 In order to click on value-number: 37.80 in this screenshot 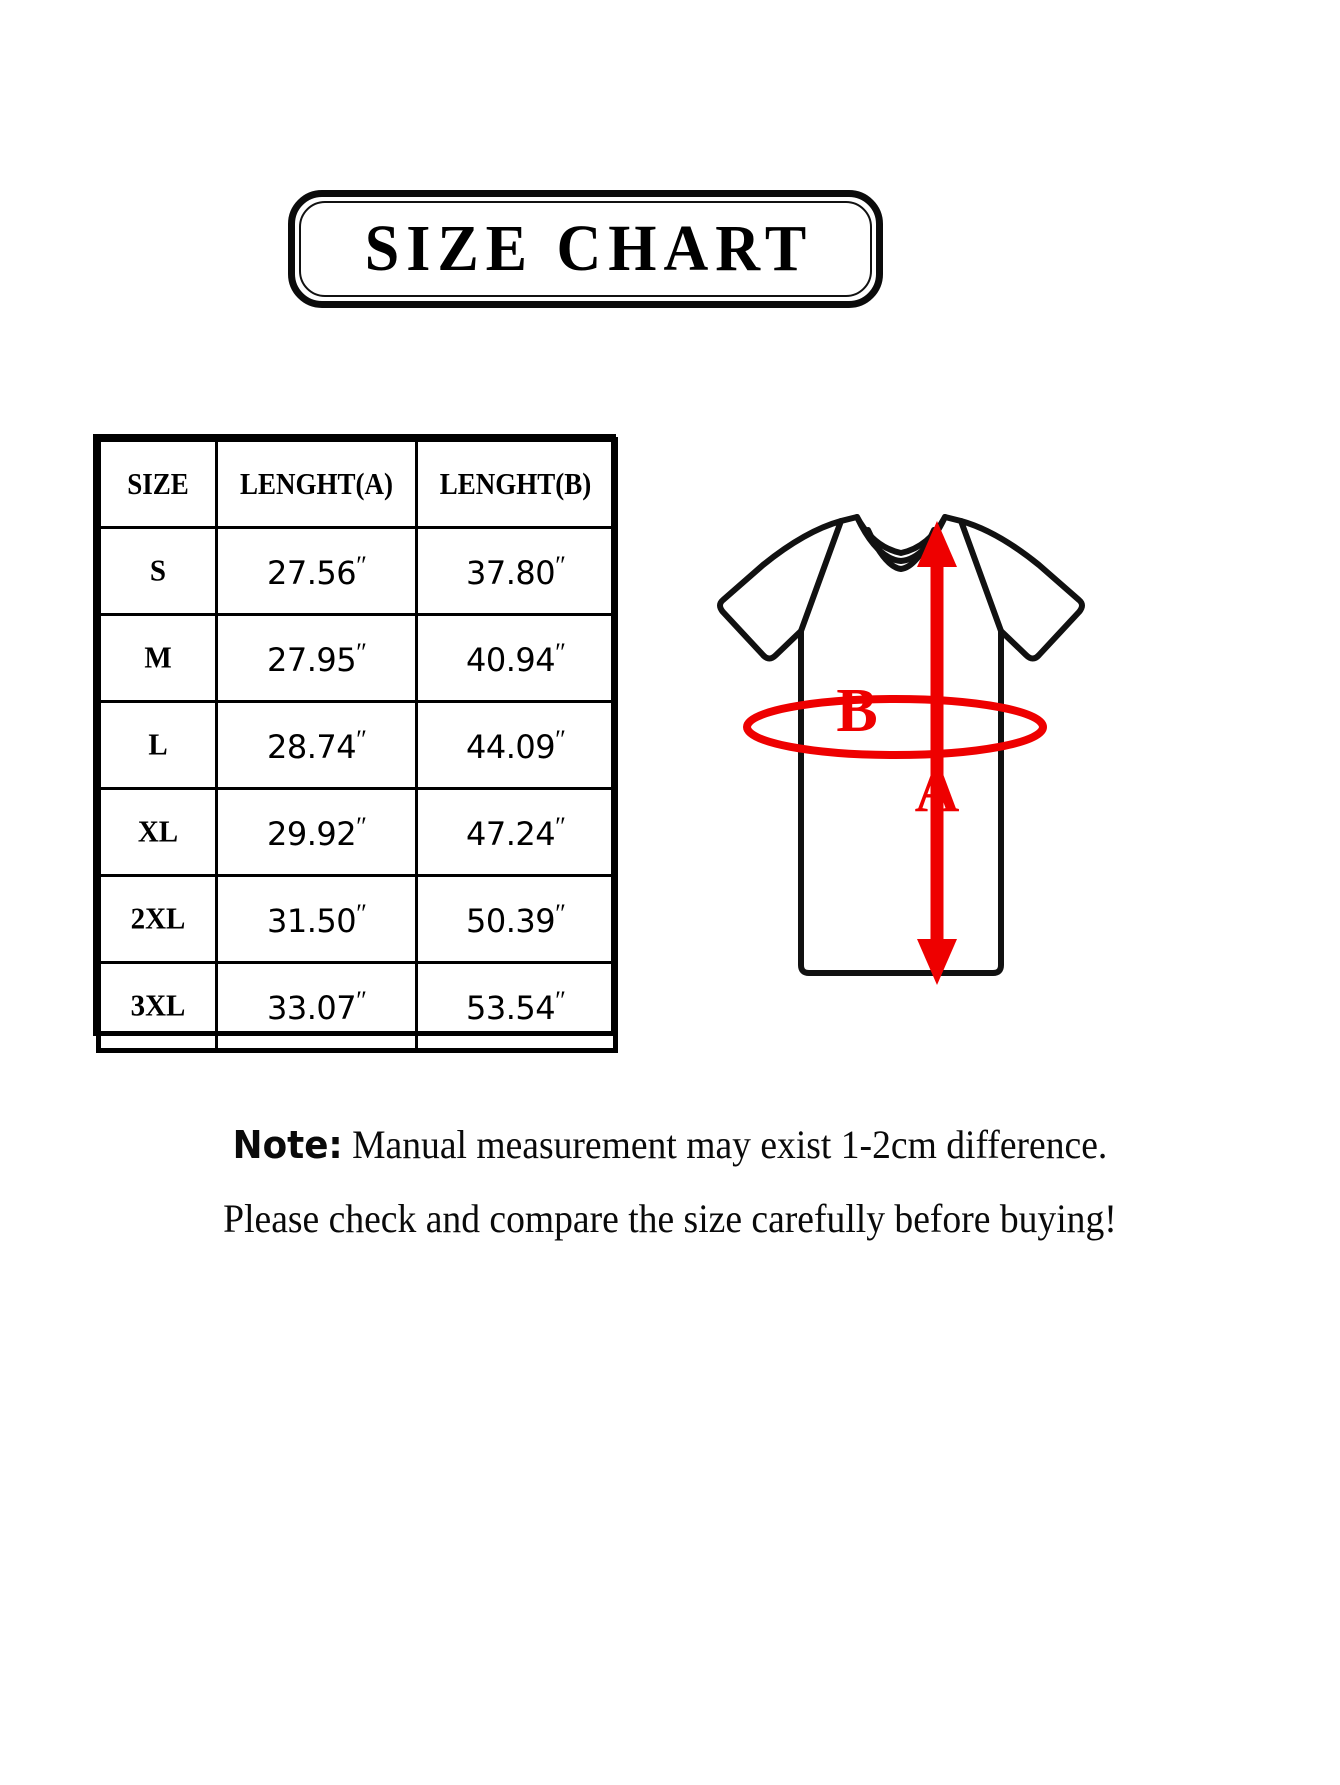, I will do `click(511, 572)`.